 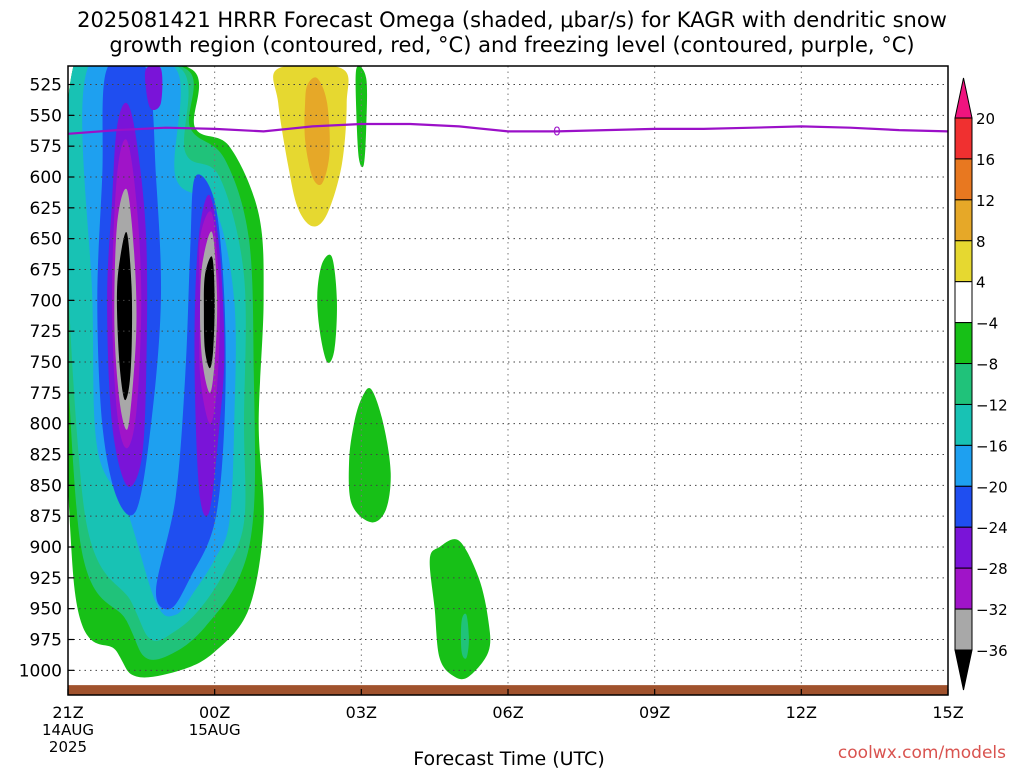 I want to click on omega-cell-orange-upper, so click(x=317, y=131).